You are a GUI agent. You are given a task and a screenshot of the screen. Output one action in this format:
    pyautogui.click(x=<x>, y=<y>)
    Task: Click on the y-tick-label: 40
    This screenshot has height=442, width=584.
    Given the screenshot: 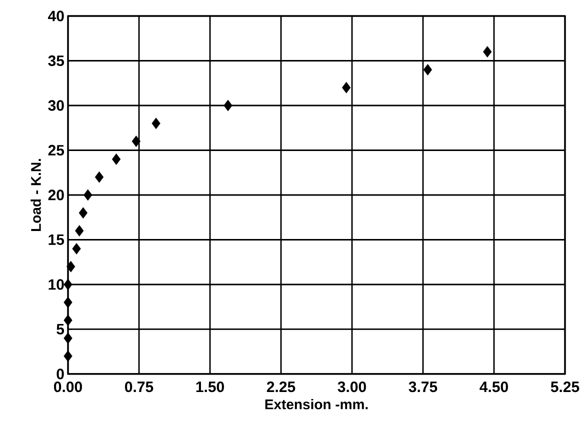 What is the action you would take?
    pyautogui.click(x=56, y=16)
    